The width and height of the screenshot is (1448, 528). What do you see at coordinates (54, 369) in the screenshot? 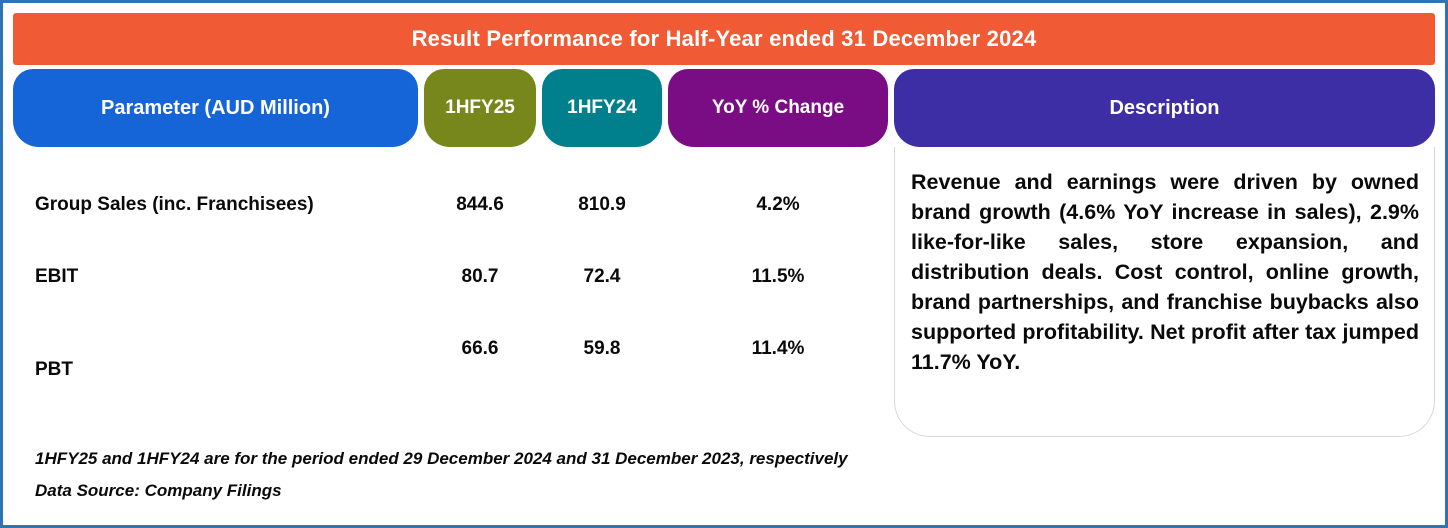
I see `cell-parameter: PBT` at bounding box center [54, 369].